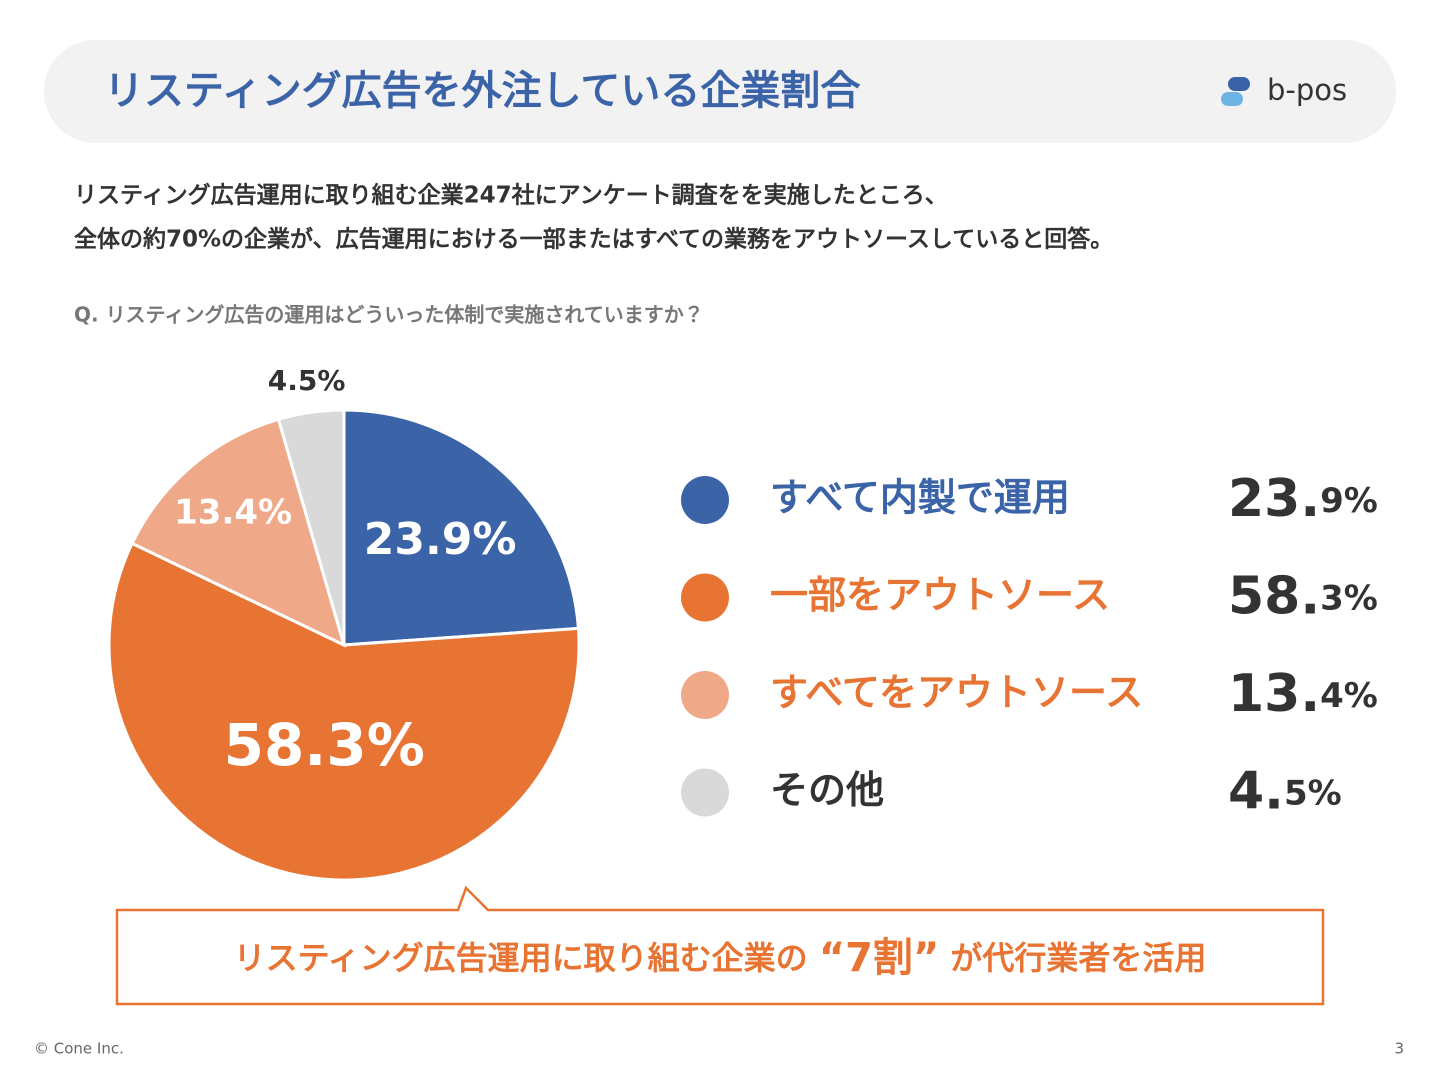  What do you see at coordinates (233, 513) in the screenshot?
I see `slice-label: 13.4%` at bounding box center [233, 513].